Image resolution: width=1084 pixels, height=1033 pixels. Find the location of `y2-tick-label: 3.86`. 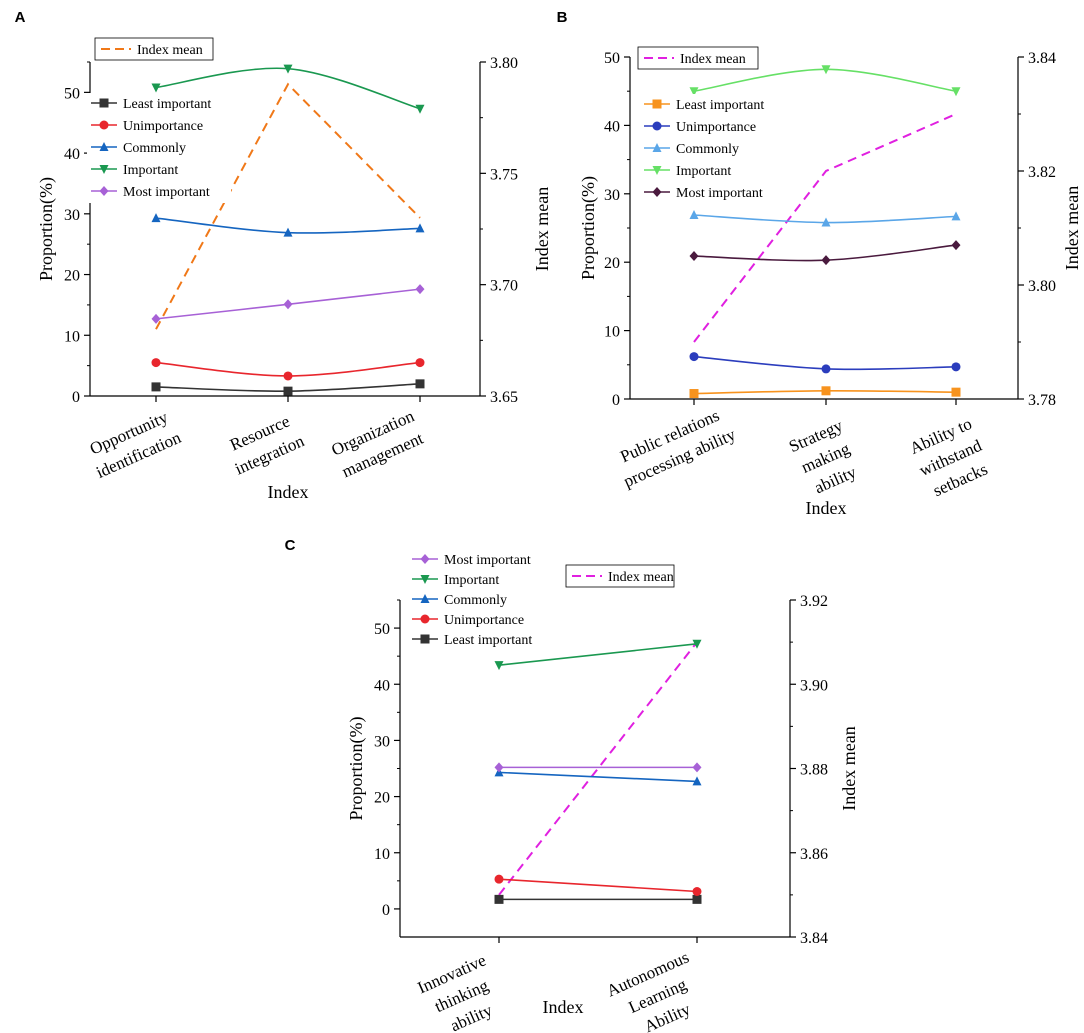

y2-tick-label: 3.86 is located at coordinates (814, 854).